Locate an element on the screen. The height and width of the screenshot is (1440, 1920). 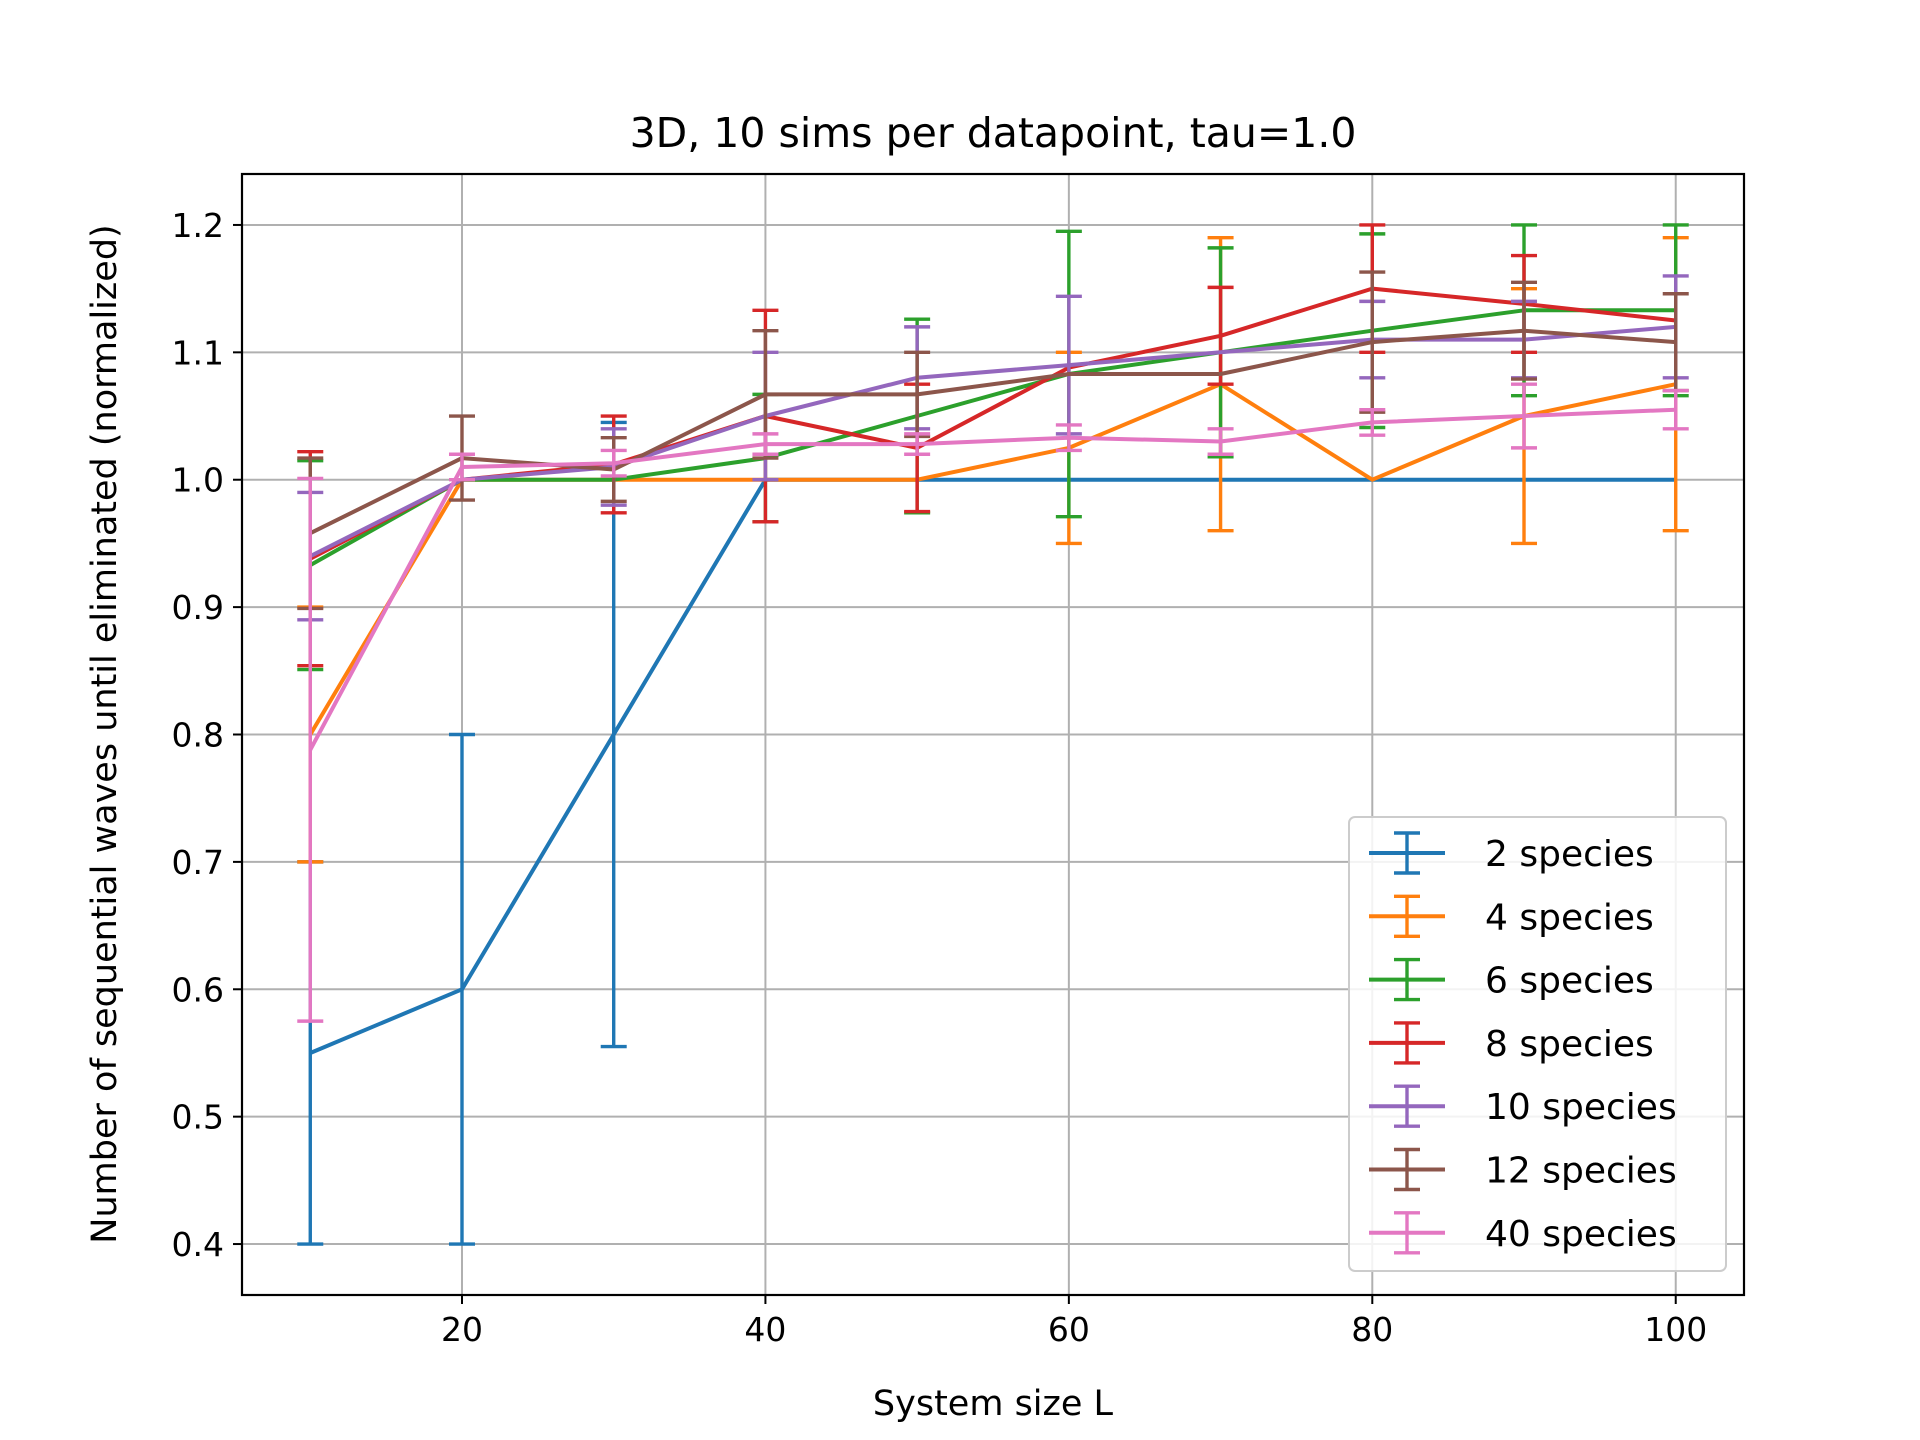
x-tick-label: 20 is located at coordinates (462, 1329).